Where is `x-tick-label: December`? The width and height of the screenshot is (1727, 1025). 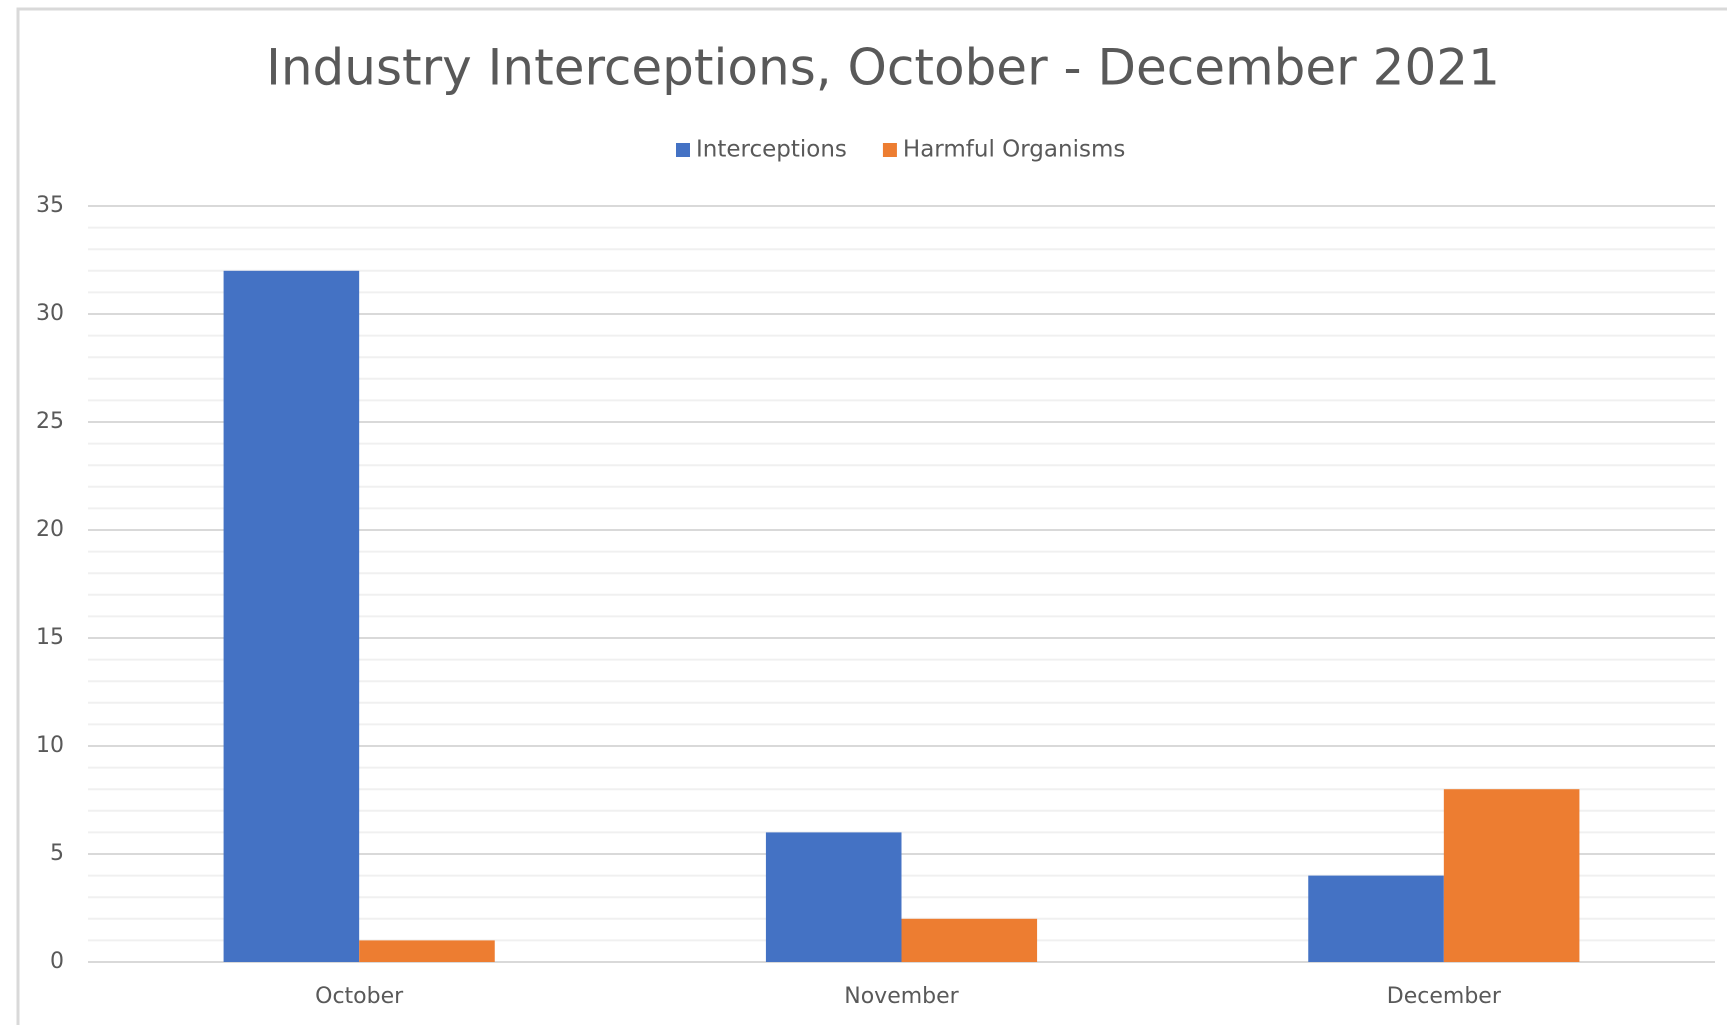
x-tick-label: December is located at coordinates (1444, 996).